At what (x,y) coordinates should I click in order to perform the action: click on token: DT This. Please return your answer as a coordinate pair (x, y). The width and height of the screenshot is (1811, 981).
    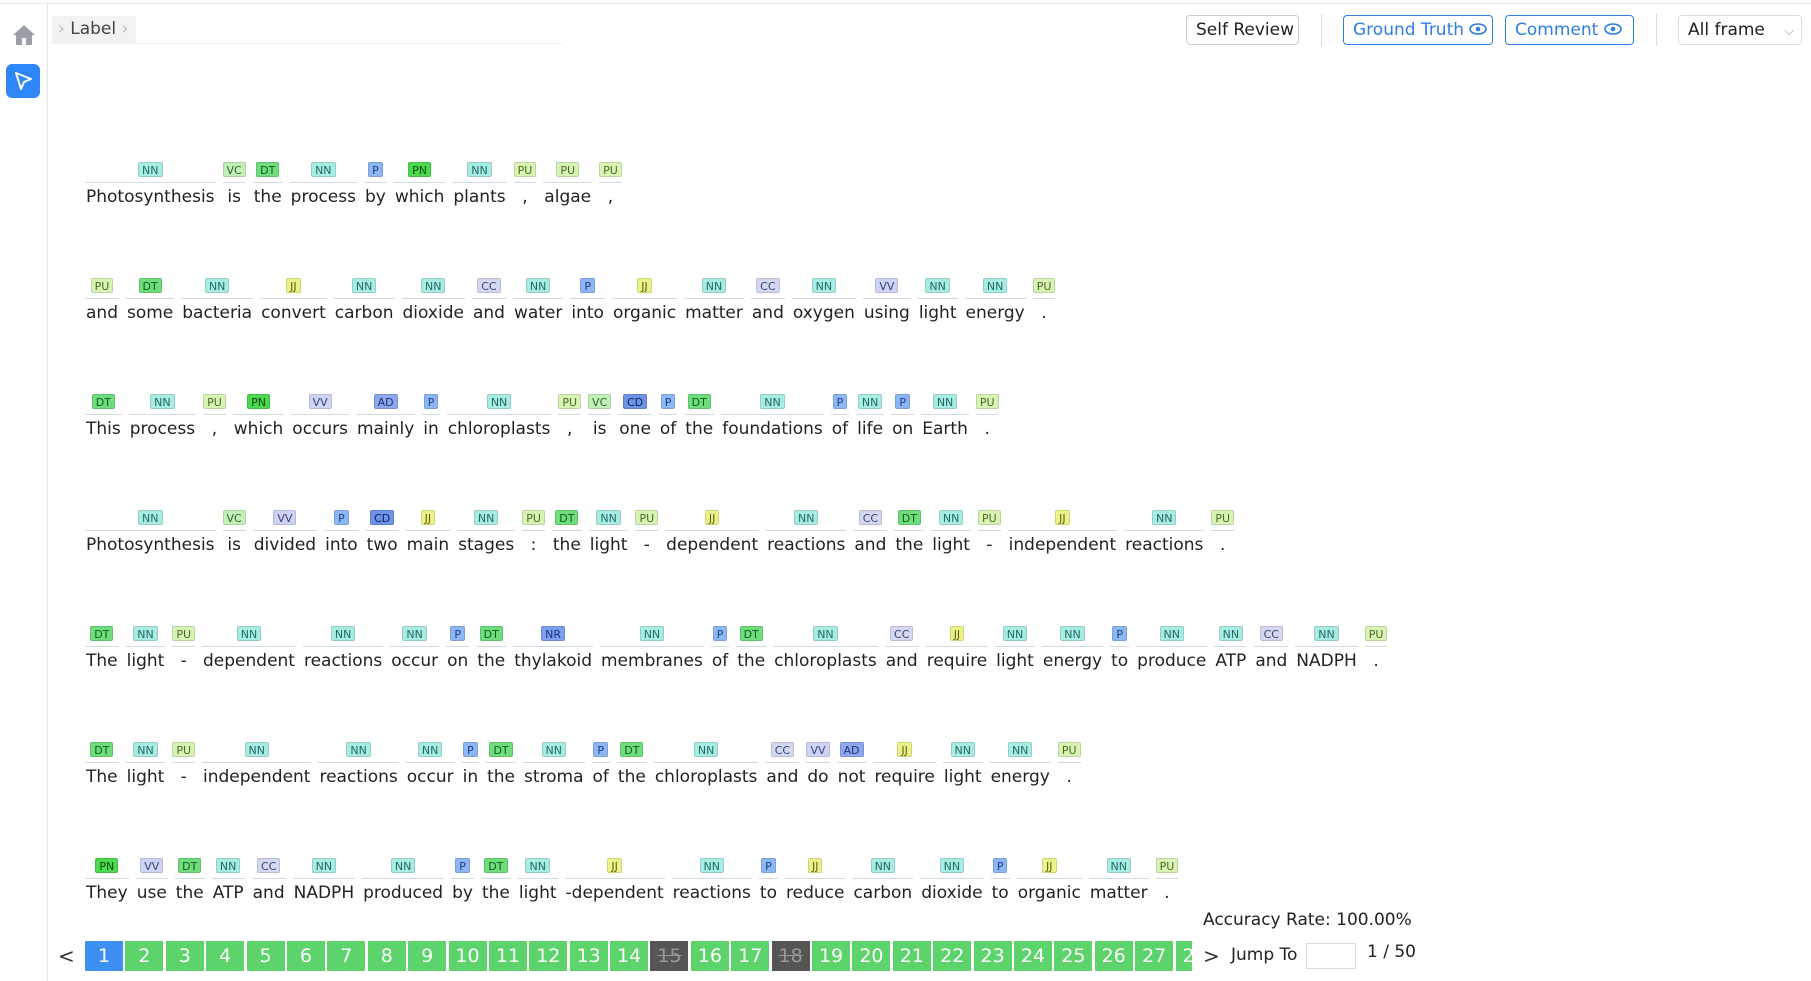
    Looking at the image, I should click on (103, 417).